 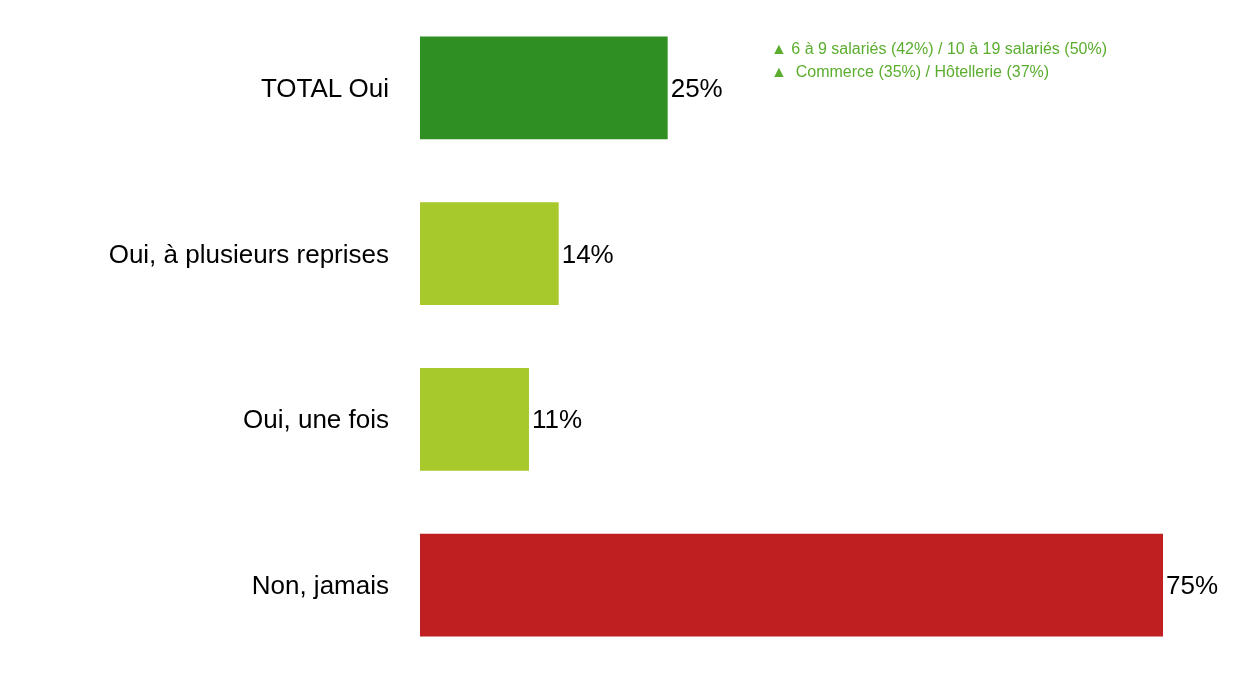 I want to click on y-tick-label: Oui, à plusieurs reprises, so click(x=248, y=253).